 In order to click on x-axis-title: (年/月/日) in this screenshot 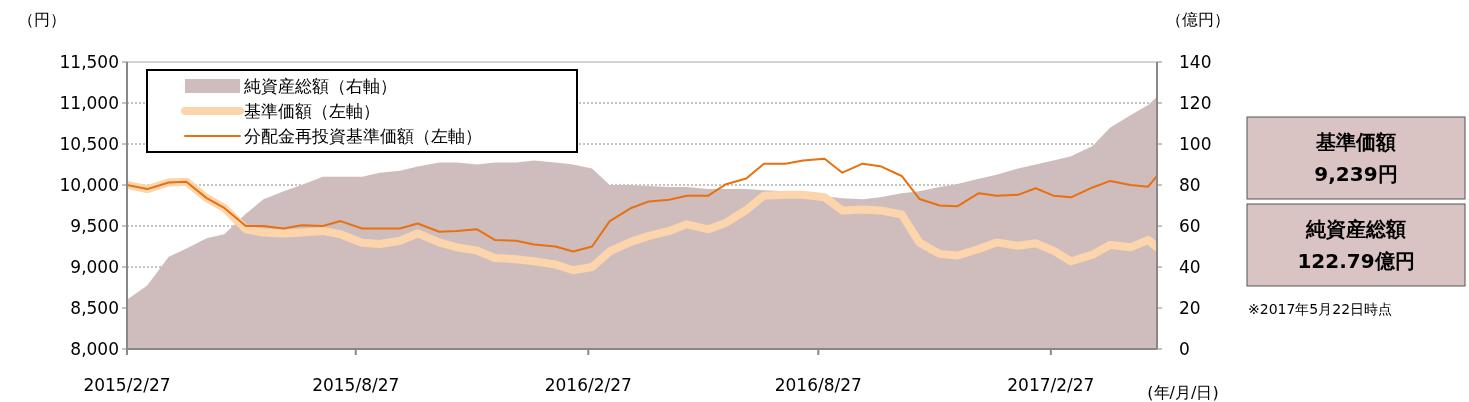, I will do `click(1183, 392)`.